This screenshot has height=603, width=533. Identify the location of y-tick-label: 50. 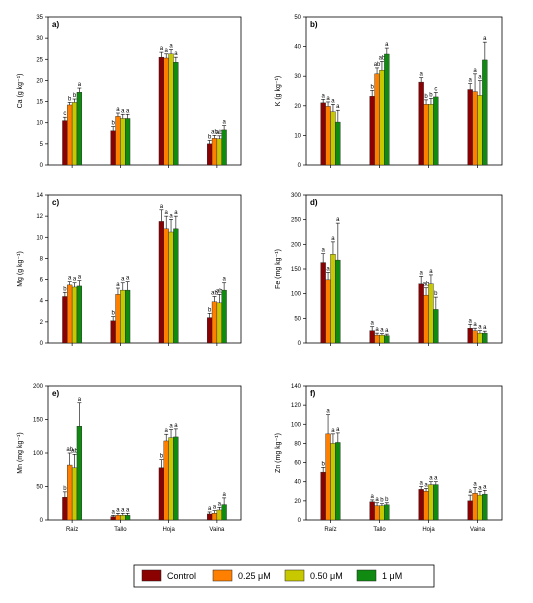
(297, 319).